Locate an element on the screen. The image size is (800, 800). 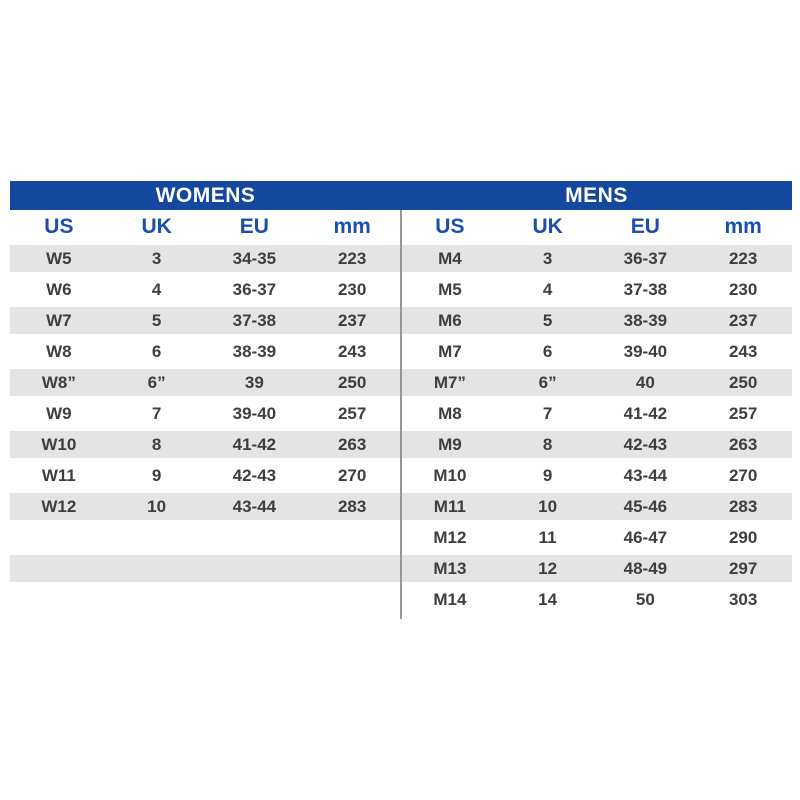
us-size-cell: W8 is located at coordinates (59, 351).